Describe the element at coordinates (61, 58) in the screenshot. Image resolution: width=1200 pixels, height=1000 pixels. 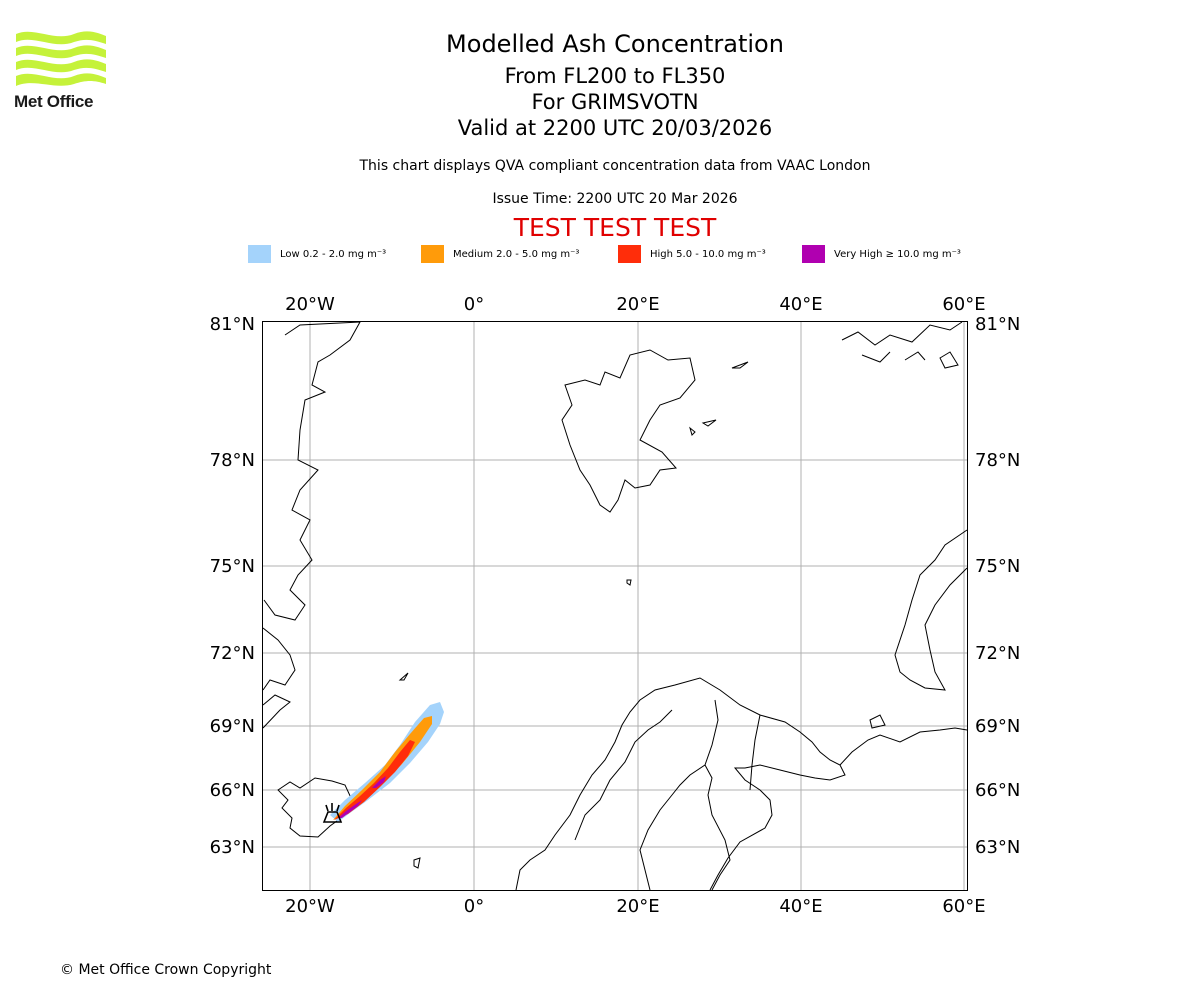
I see `met-office-logo` at that location.